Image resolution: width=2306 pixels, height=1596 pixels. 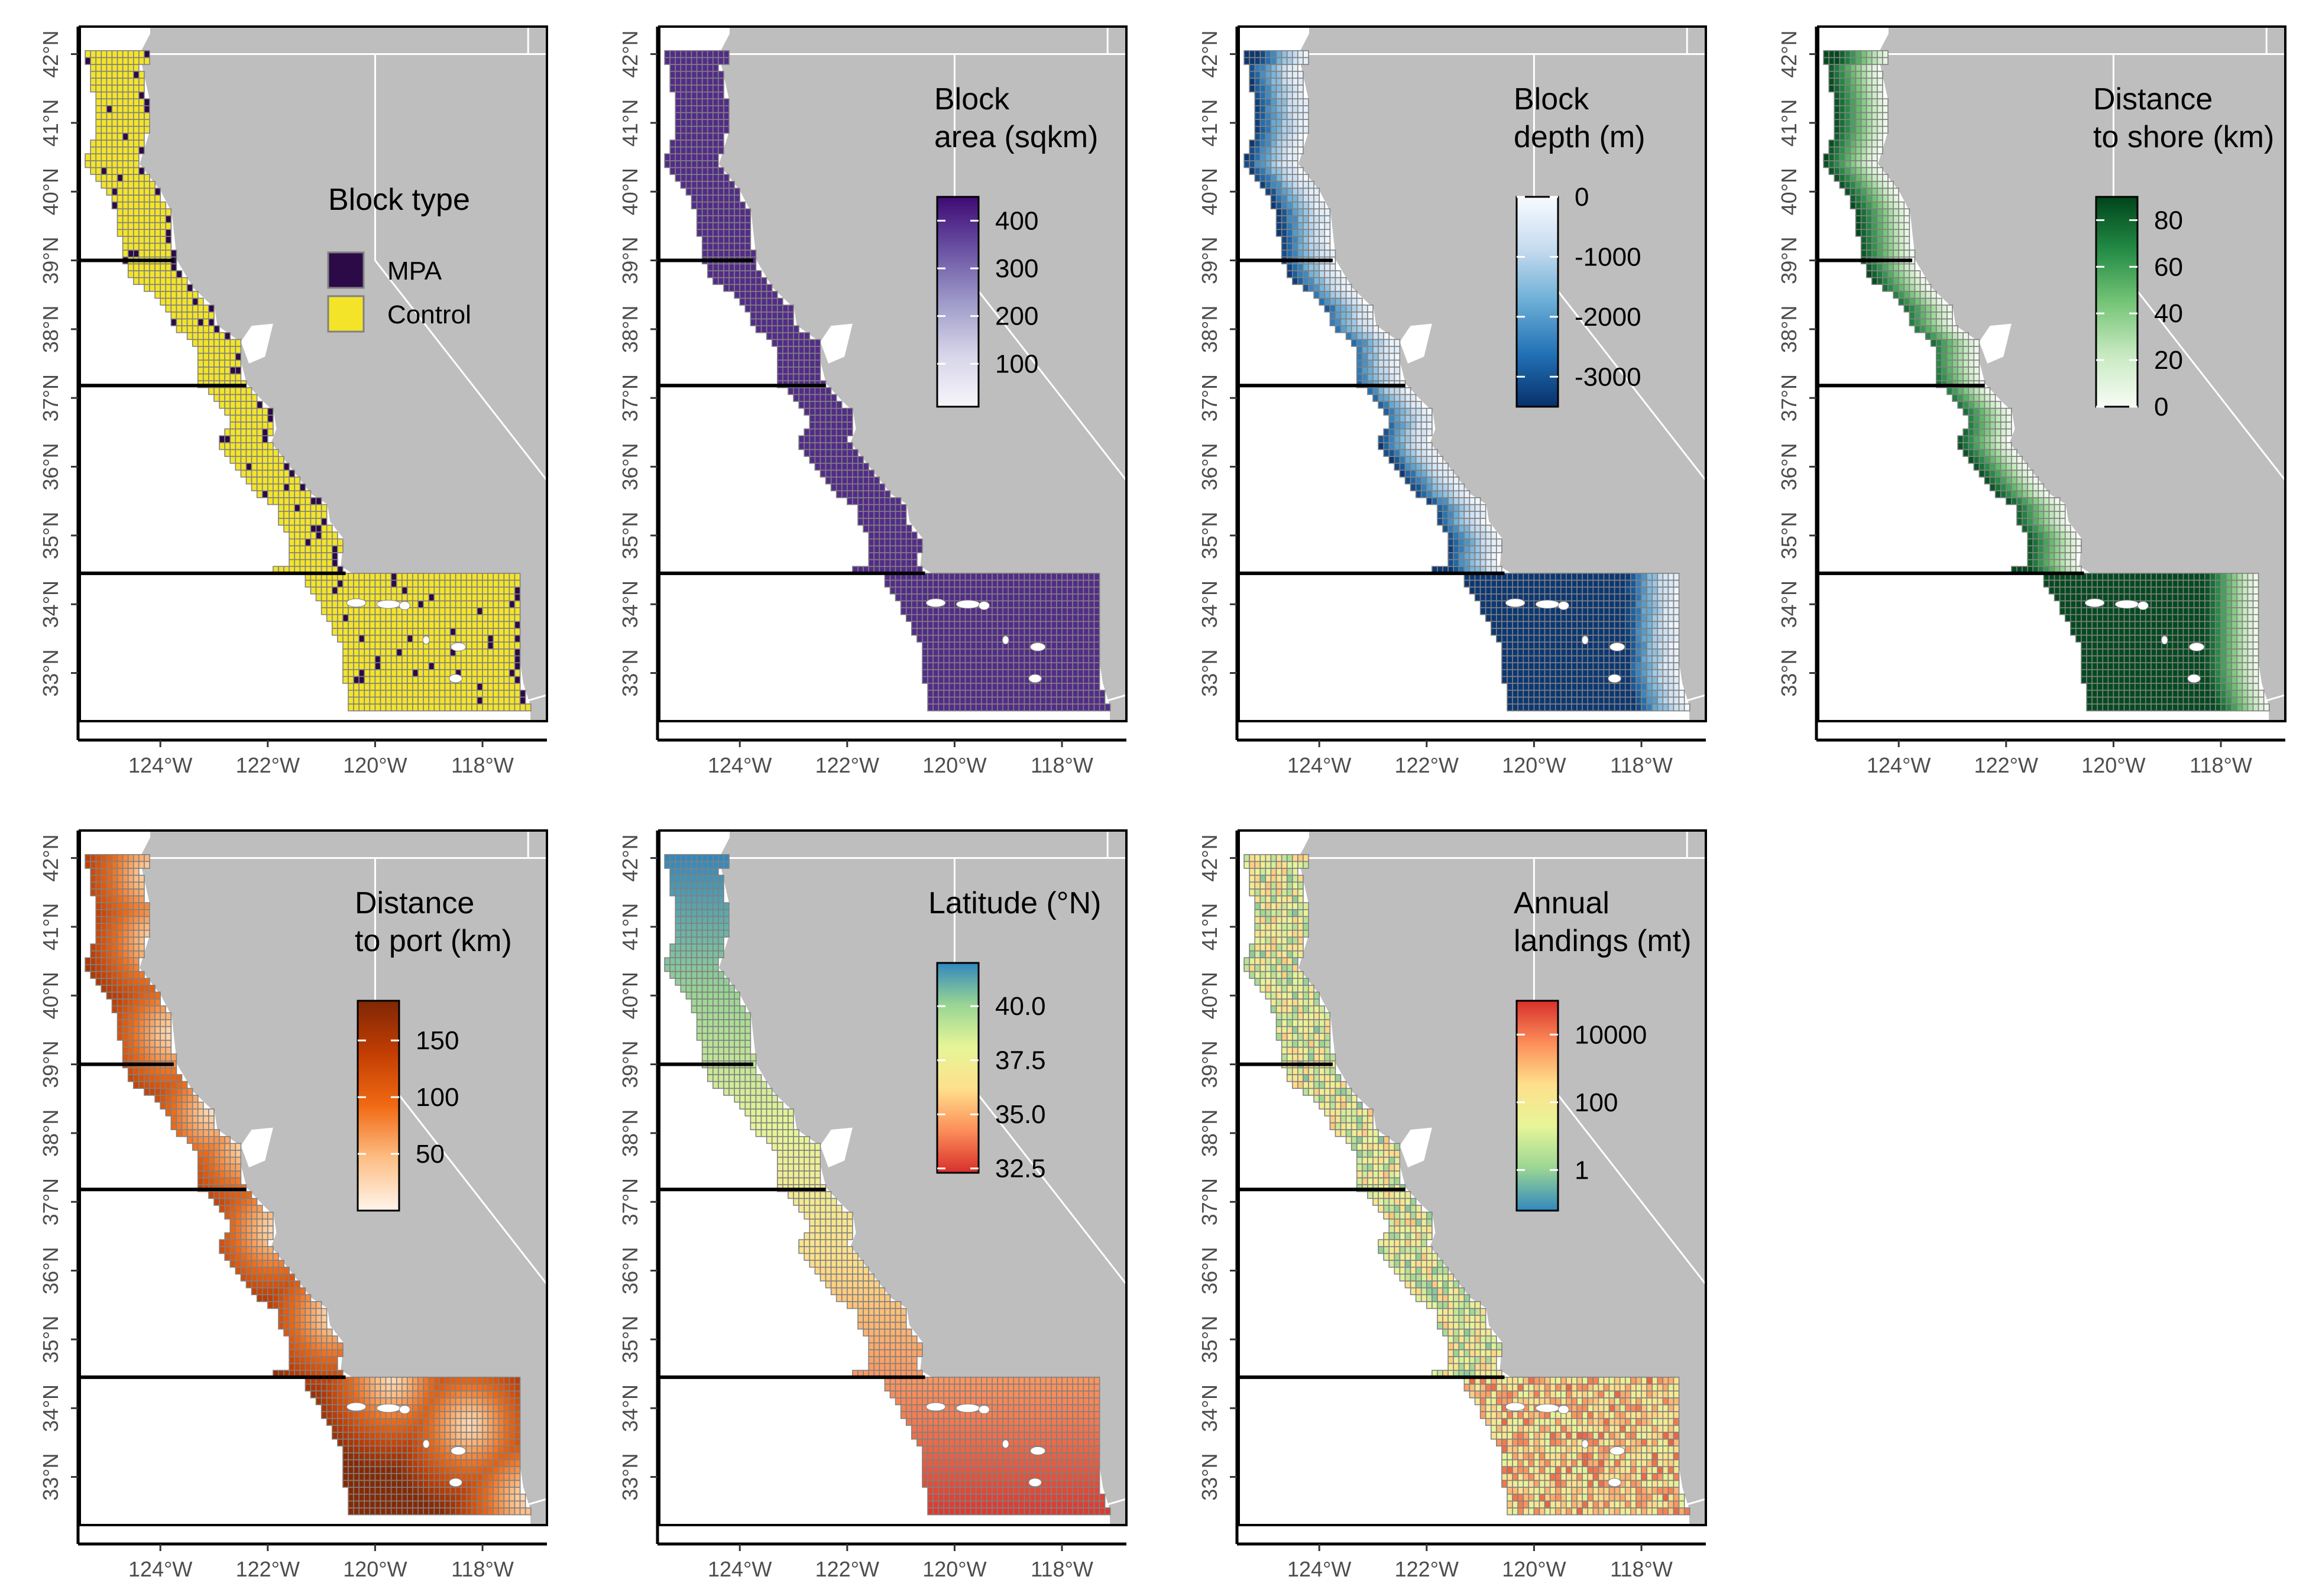 I want to click on y-tick-label: 38°N, so click(x=1209, y=329).